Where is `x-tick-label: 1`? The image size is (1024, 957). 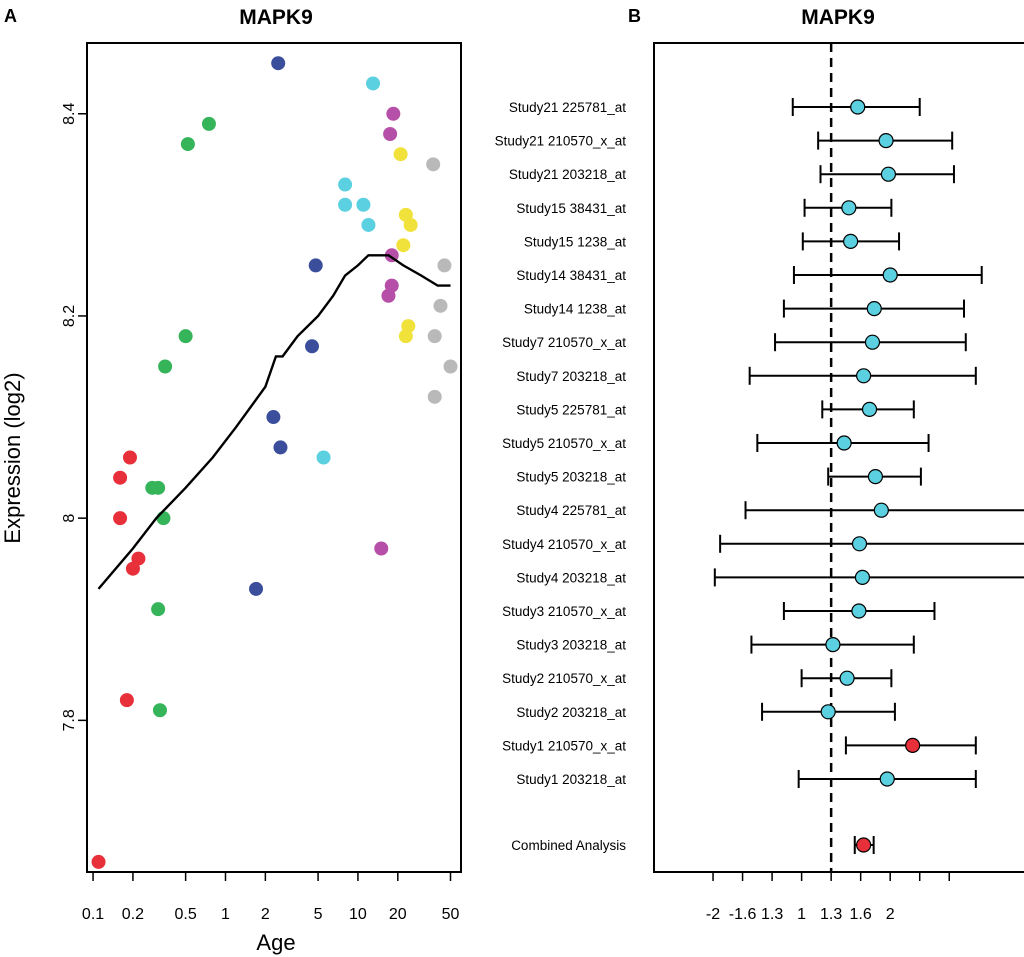 x-tick-label: 1 is located at coordinates (225, 914).